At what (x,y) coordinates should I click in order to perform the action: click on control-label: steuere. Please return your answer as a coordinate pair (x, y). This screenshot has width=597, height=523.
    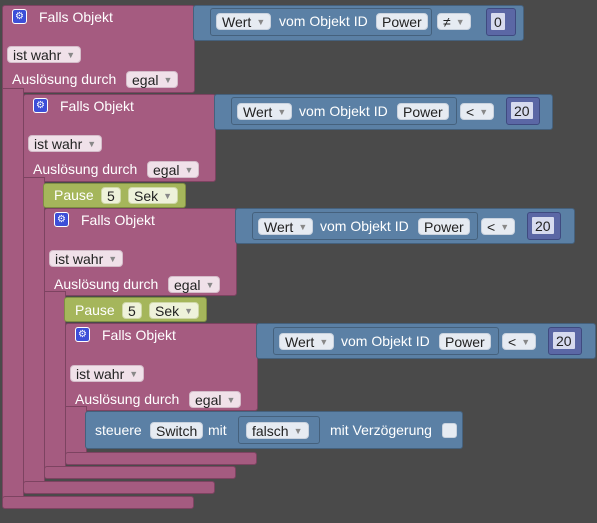
    Looking at the image, I should click on (118, 430).